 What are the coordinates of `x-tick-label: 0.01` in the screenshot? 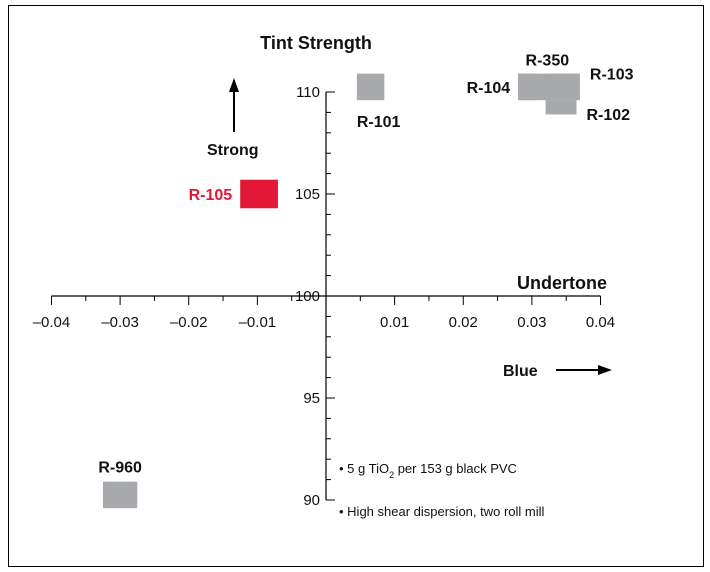 It's located at (394, 322).